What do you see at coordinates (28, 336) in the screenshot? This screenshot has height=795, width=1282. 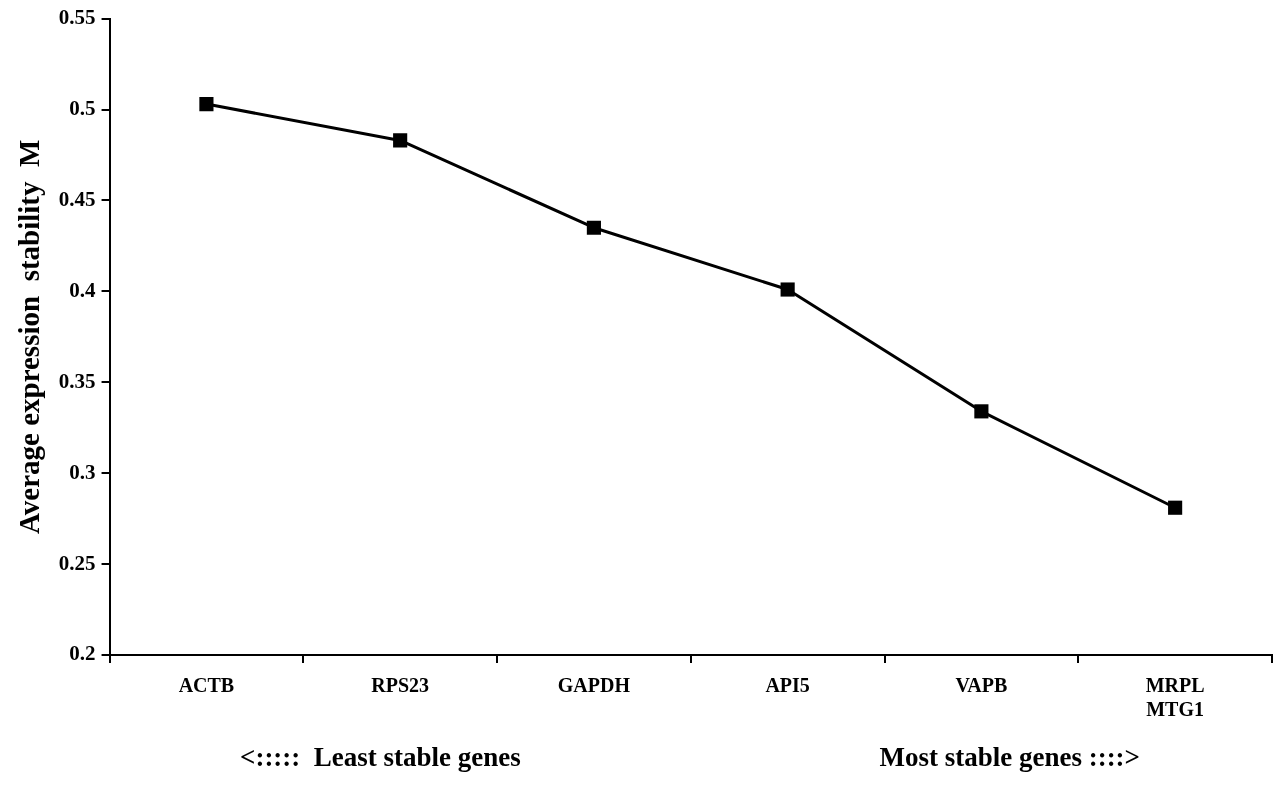 I see `y-axis-title: Average expression stability M` at bounding box center [28, 336].